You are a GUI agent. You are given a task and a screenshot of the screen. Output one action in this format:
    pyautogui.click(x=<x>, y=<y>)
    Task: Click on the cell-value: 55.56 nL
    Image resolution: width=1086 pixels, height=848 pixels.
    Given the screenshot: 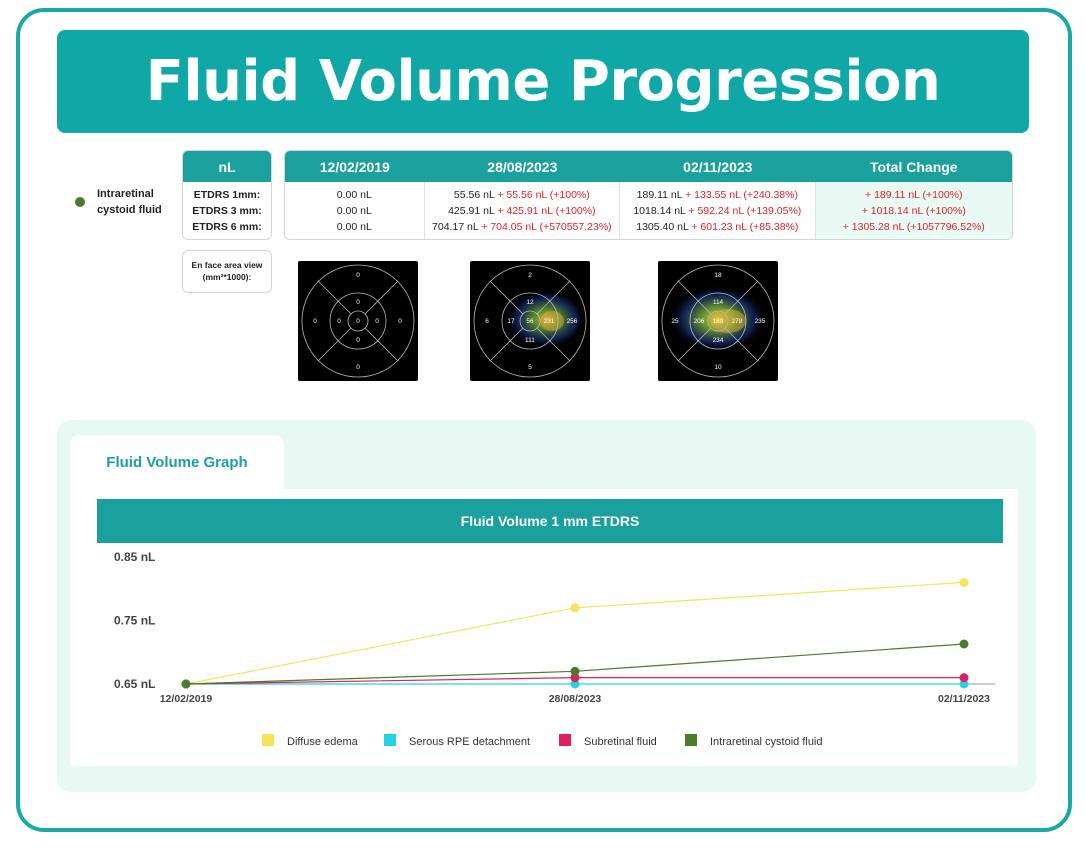 What is the action you would take?
    pyautogui.click(x=474, y=195)
    